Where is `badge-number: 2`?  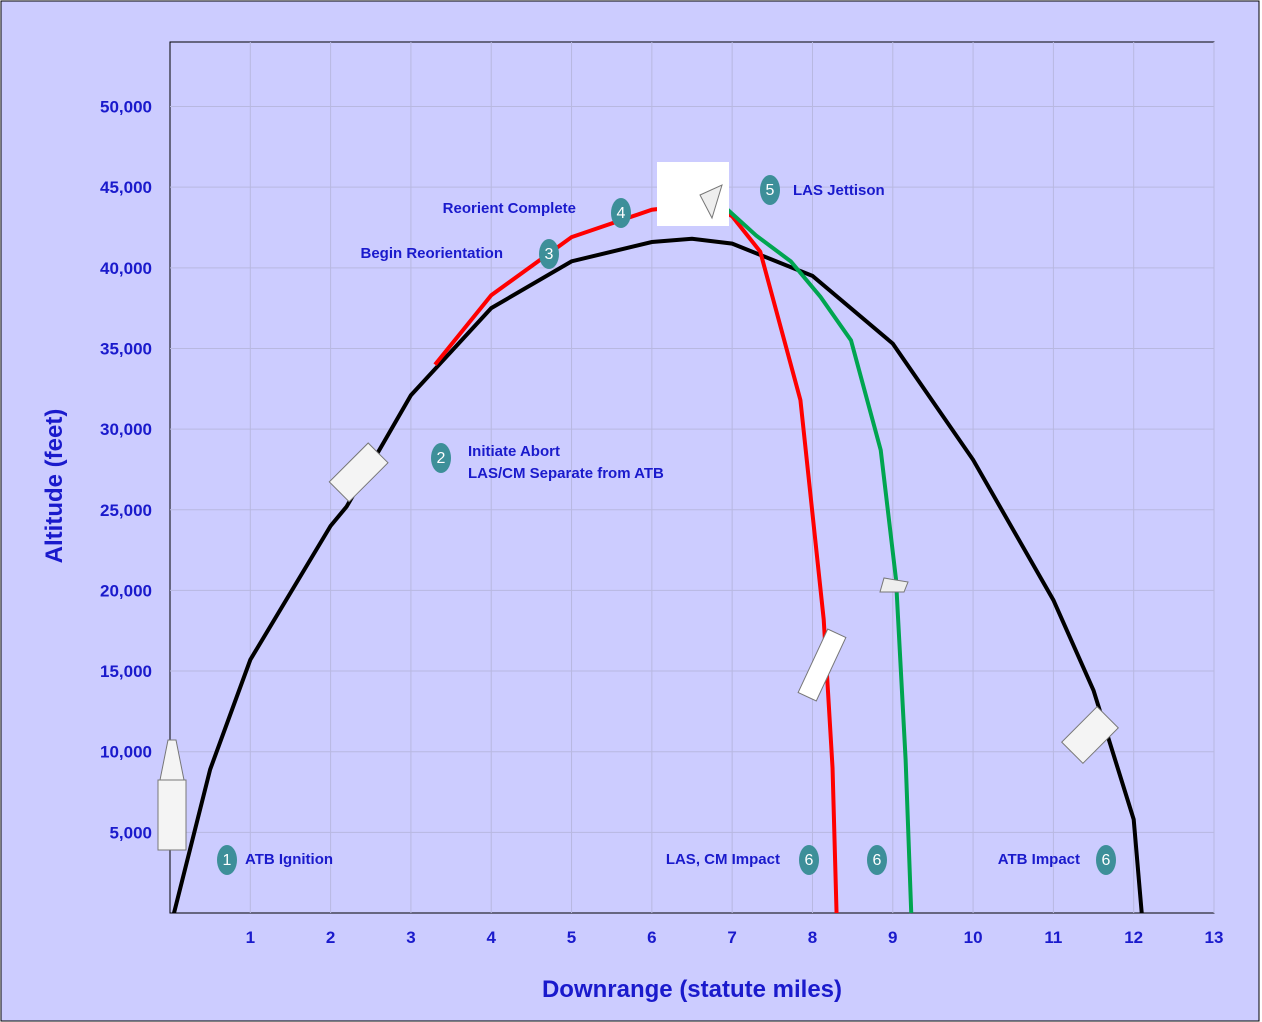 badge-number: 2 is located at coordinates (441, 458).